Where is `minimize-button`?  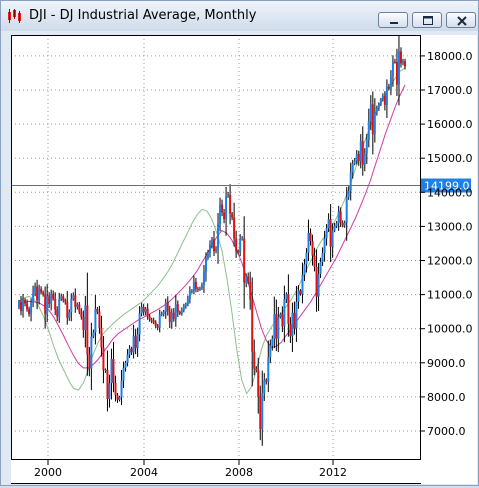 minimize-button is located at coordinates (393, 20).